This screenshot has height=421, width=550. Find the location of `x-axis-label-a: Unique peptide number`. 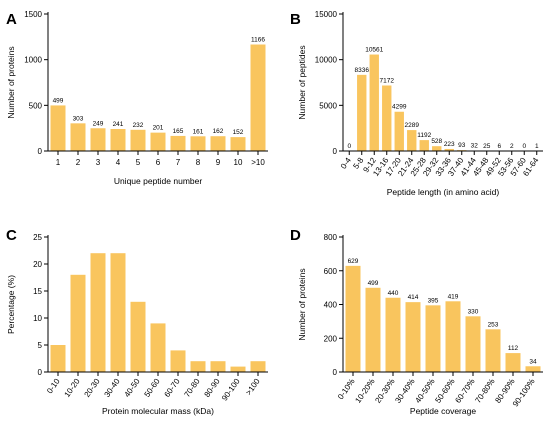

x-axis-label-a: Unique peptide number is located at coordinates (158, 181).